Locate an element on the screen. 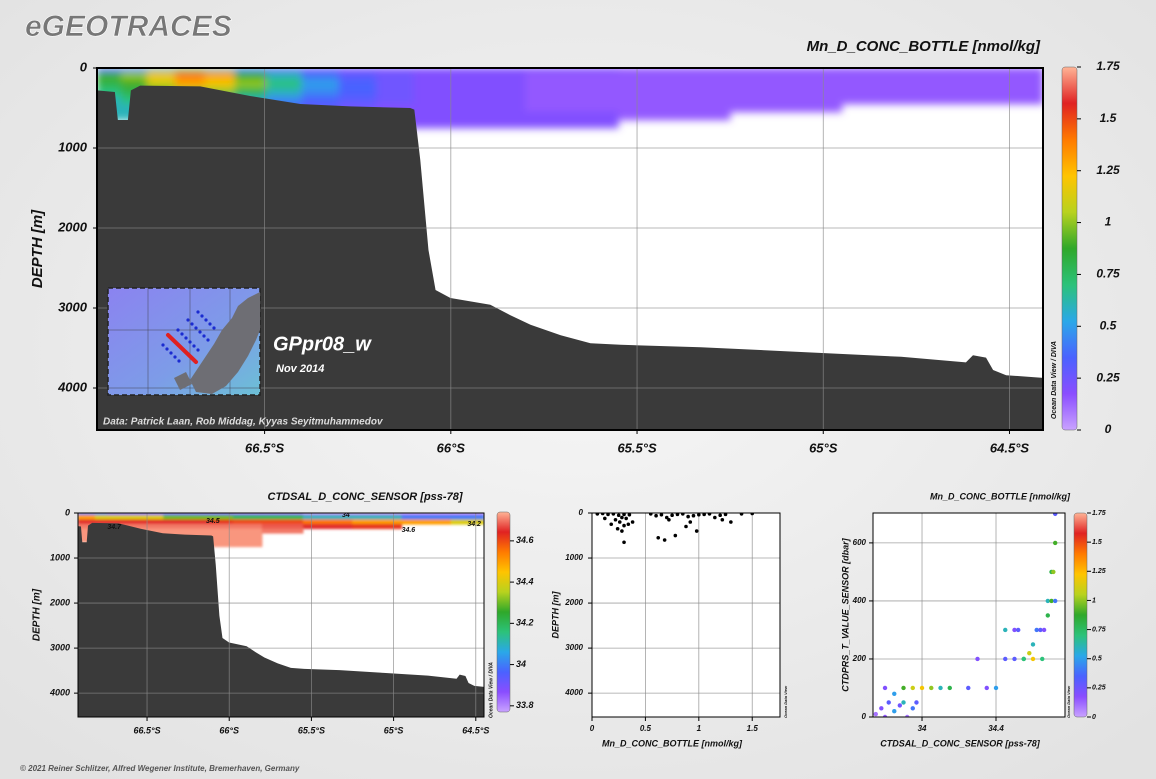  date-label: Nov 2014 is located at coordinates (300, 369).